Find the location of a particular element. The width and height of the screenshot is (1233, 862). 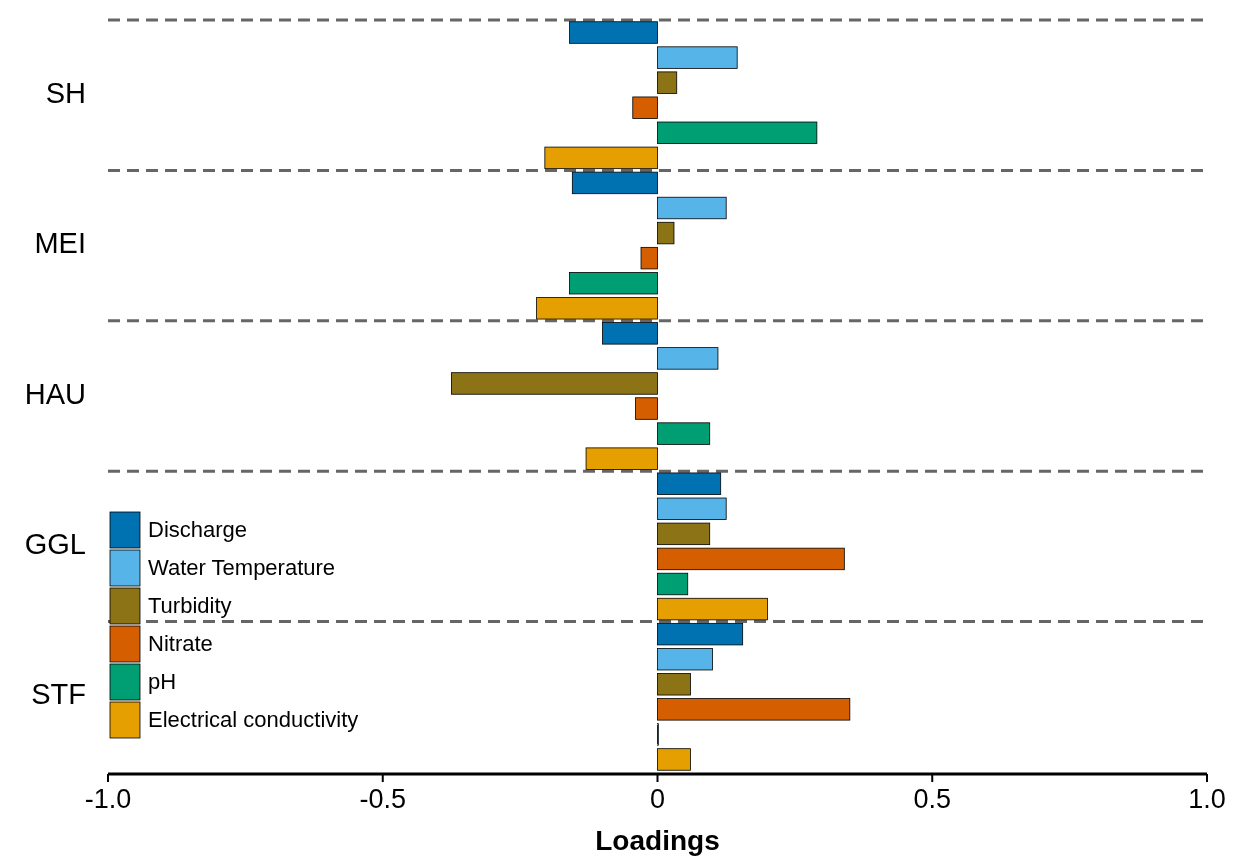

legend-label: Nitrate is located at coordinates (180, 643).